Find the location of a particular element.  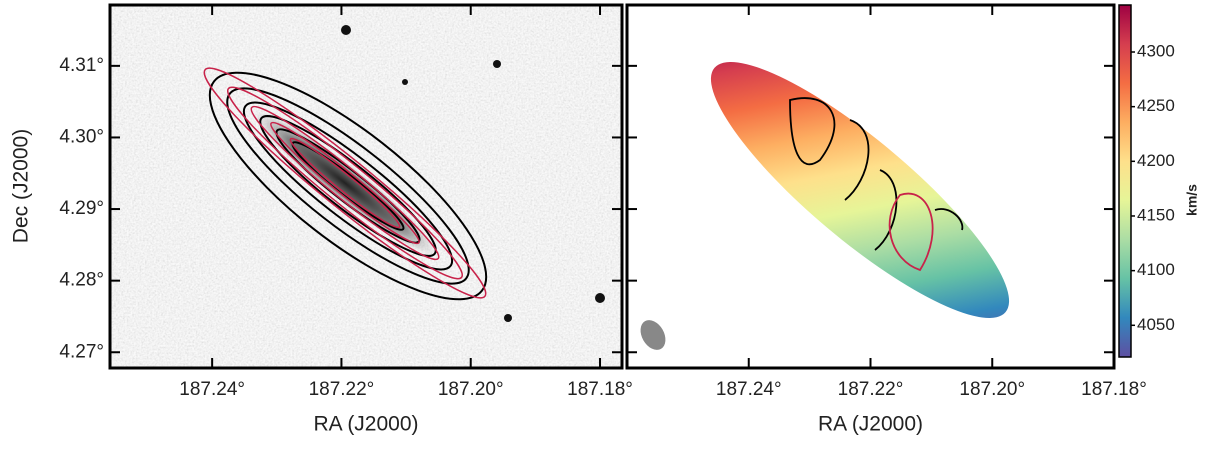

velocity-field is located at coordinates (860, 190).